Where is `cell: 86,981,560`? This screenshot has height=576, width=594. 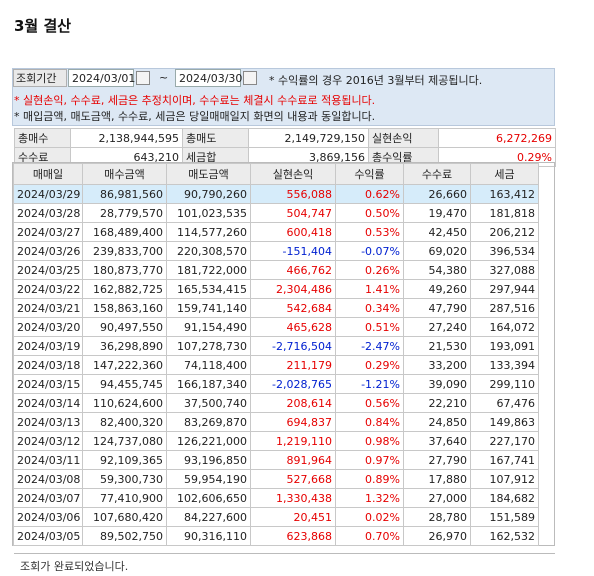
cell: 86,981,560 is located at coordinates (124, 194).